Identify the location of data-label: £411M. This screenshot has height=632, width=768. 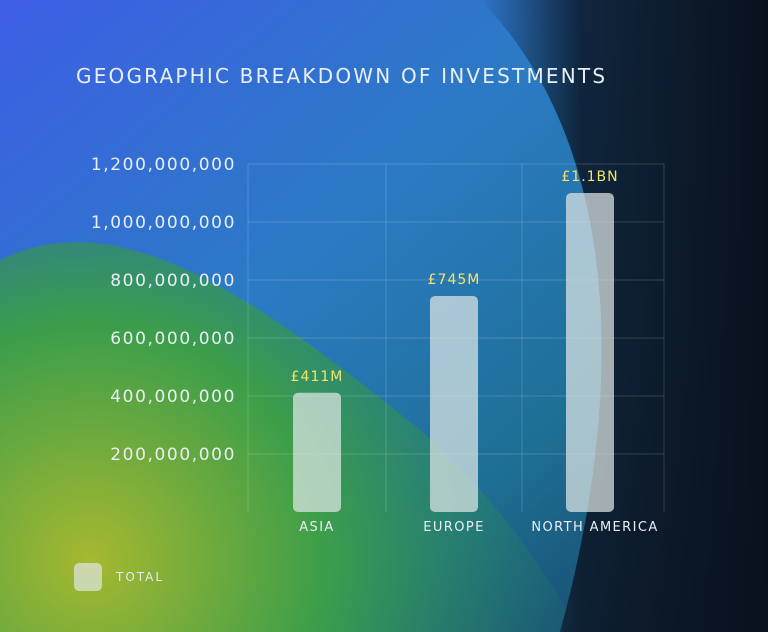
(317, 377).